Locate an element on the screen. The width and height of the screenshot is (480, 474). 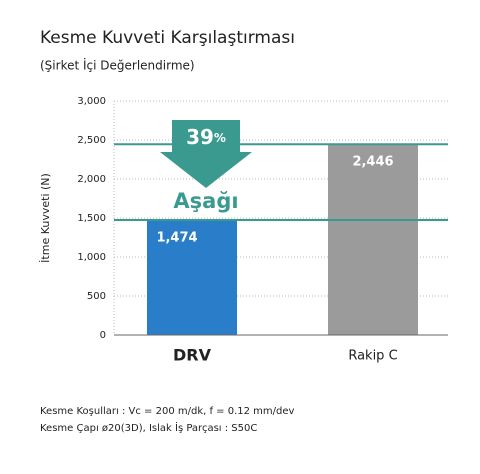
arrow-unit: % is located at coordinates (220, 138).